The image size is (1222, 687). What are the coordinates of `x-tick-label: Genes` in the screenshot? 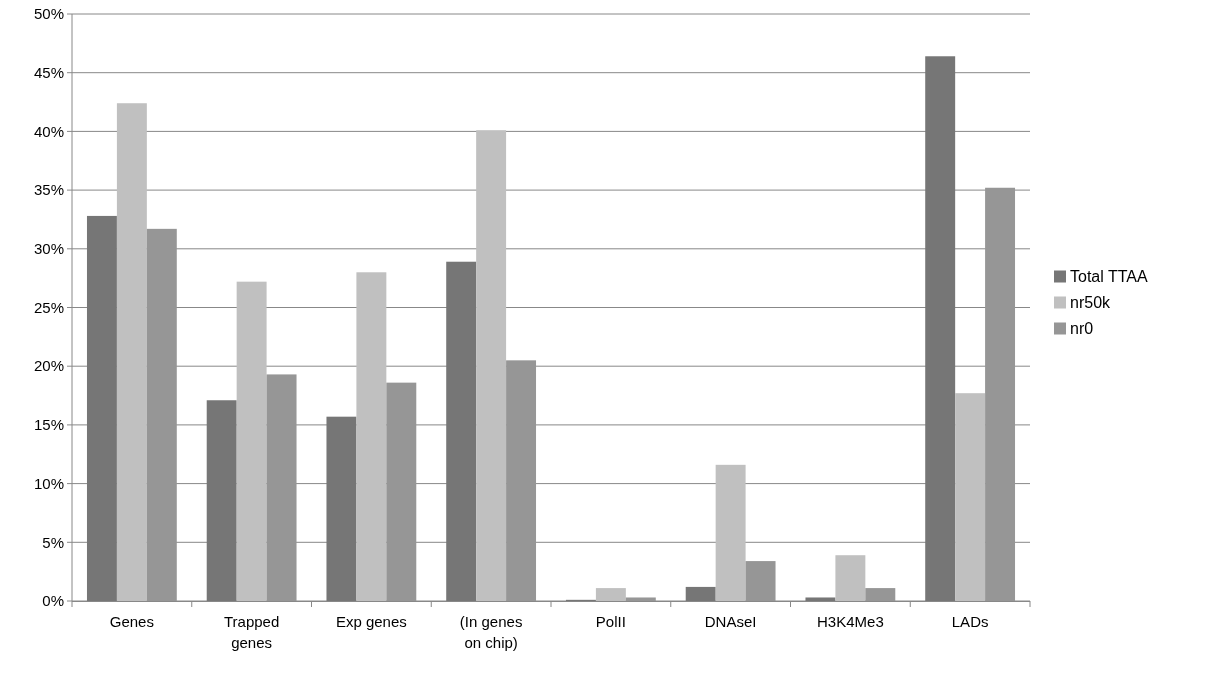 It's located at (131, 621).